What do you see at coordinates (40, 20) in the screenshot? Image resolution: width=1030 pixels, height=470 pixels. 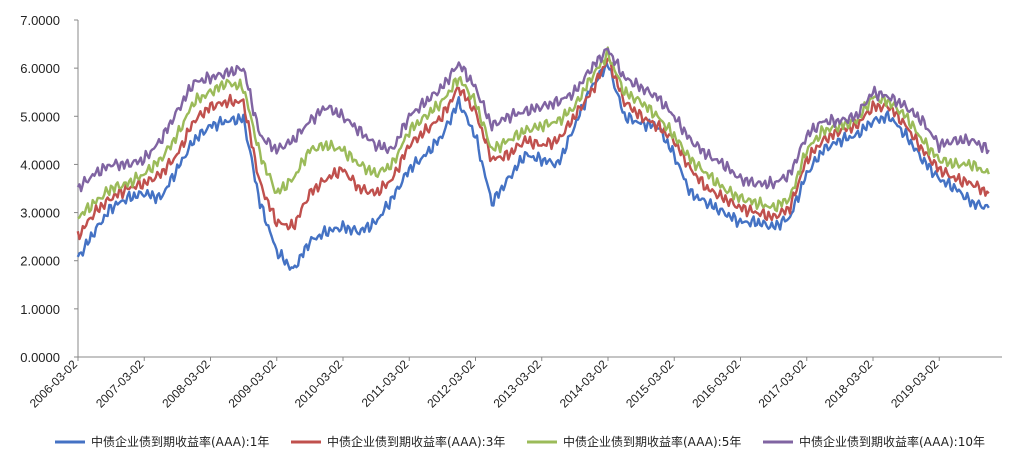 I see `y-tick-label: 7.0000` at bounding box center [40, 20].